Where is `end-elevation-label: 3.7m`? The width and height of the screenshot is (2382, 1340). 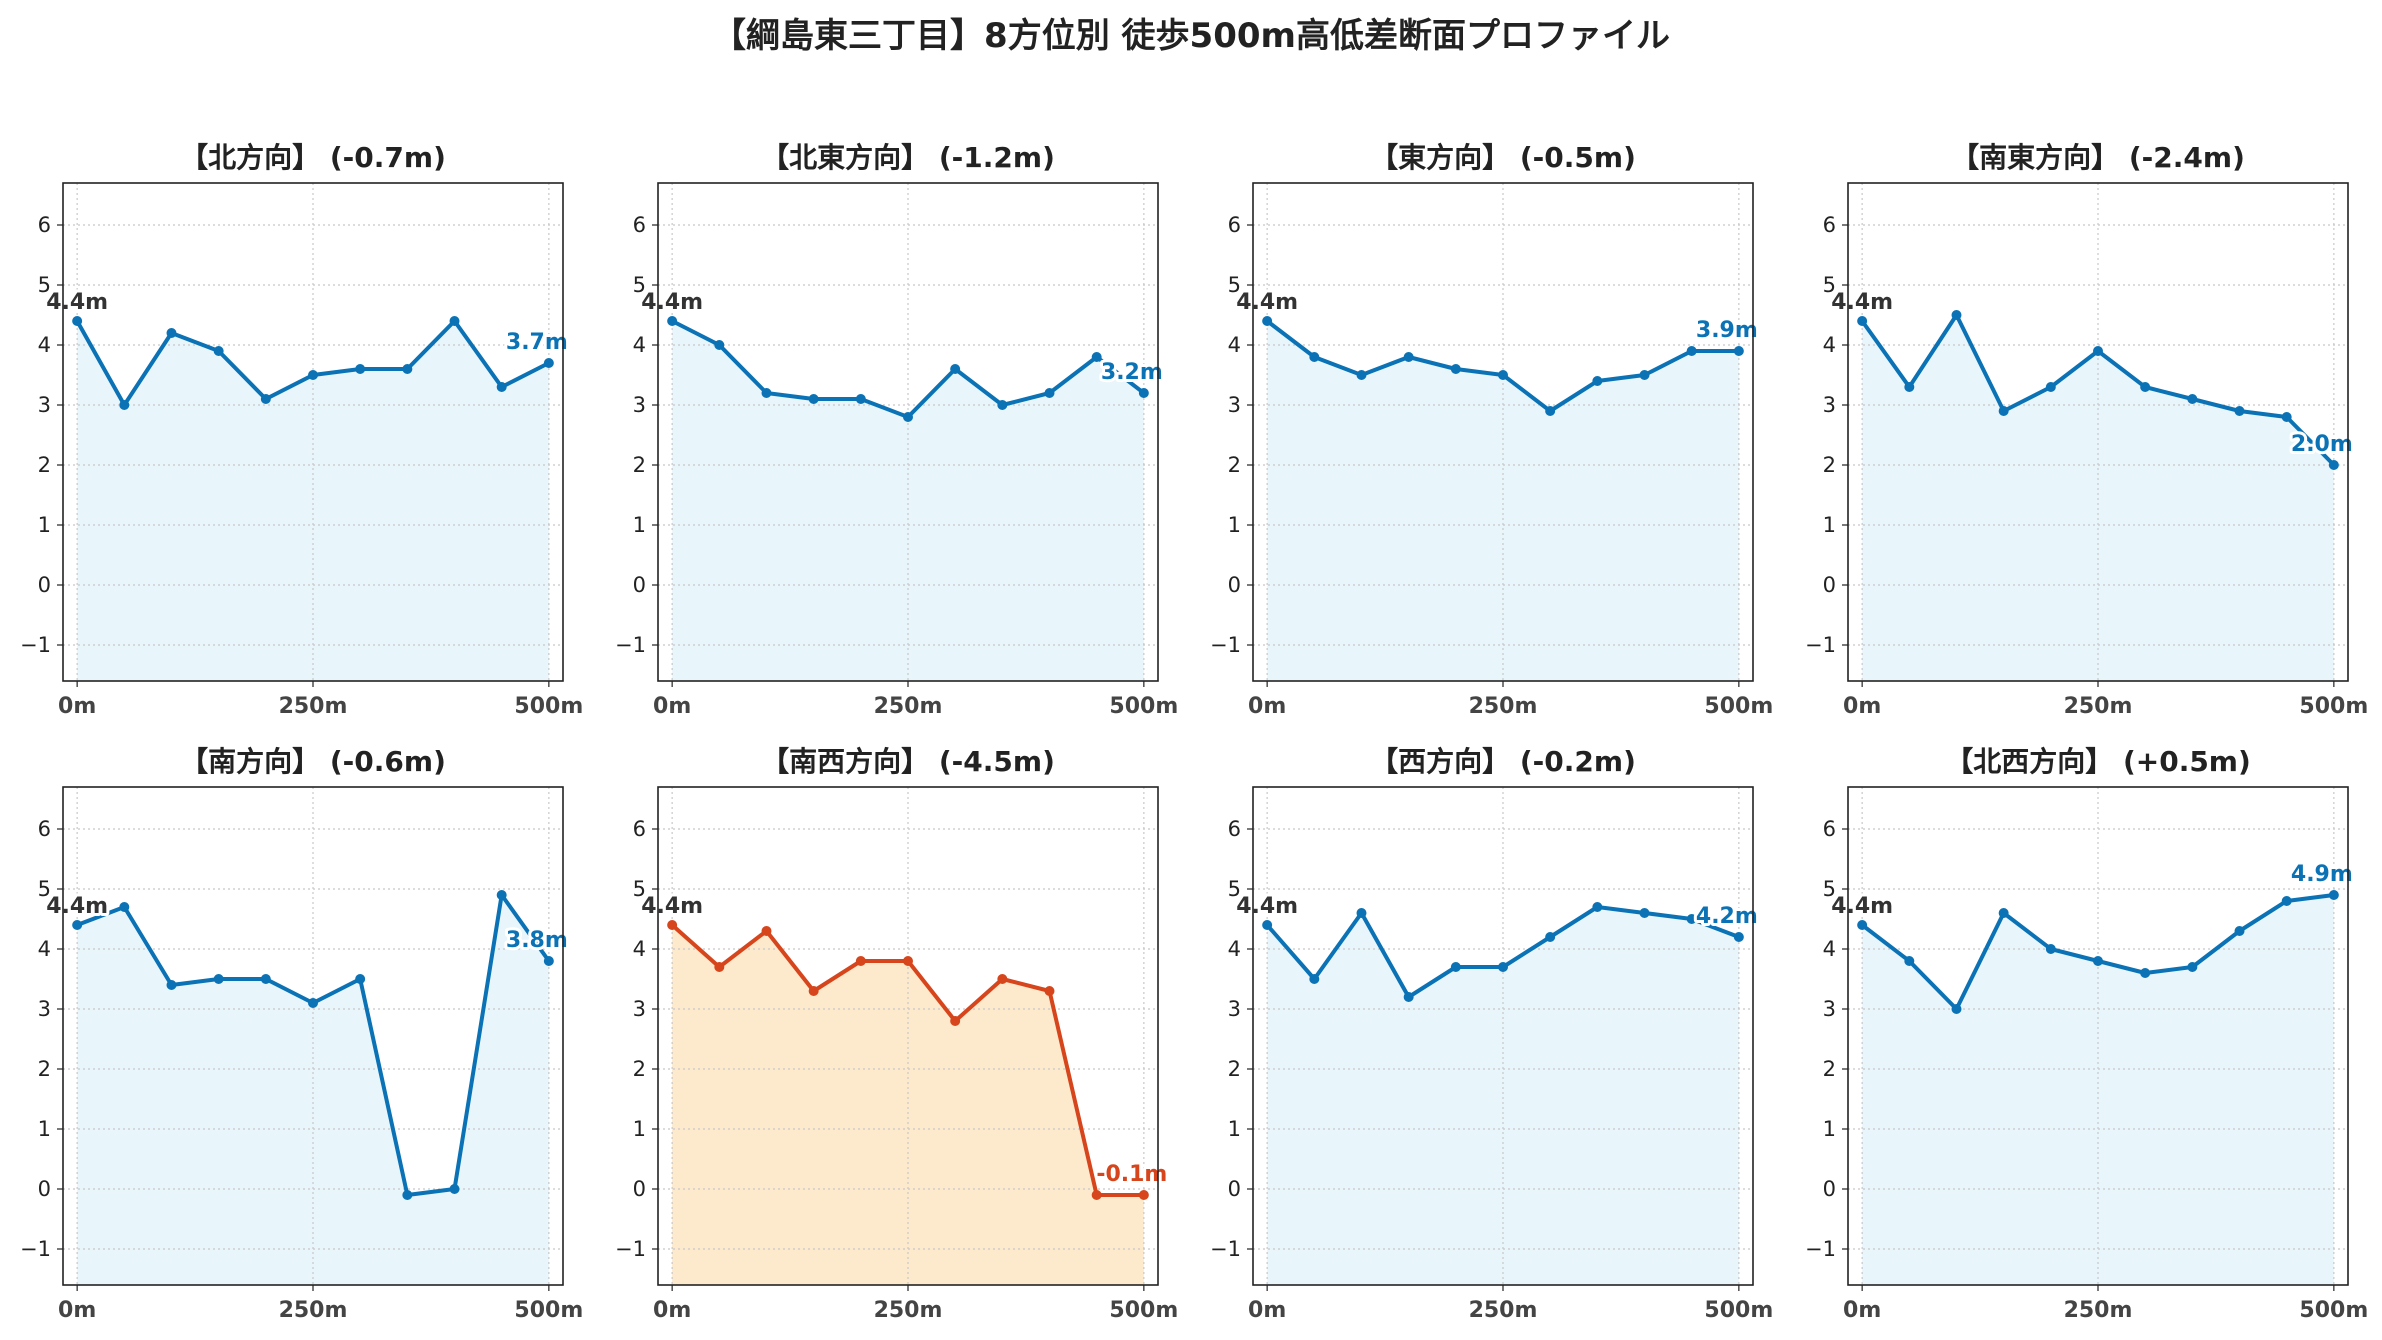
end-elevation-label: 3.7m is located at coordinates (537, 342).